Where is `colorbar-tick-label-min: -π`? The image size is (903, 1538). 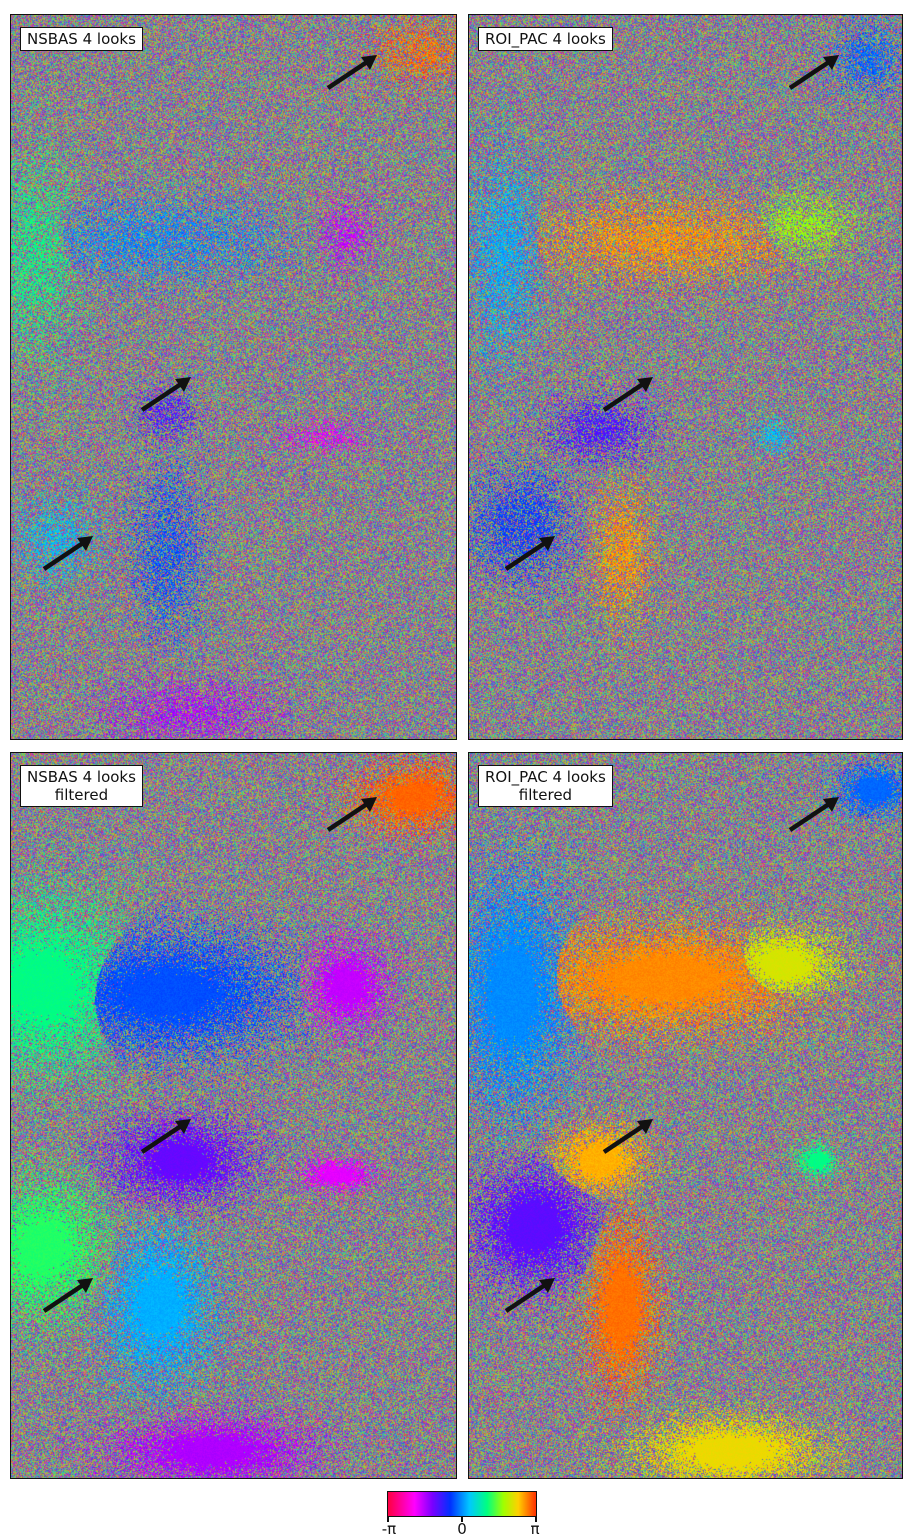
colorbar-tick-label-min: -π is located at coordinates (389, 1529).